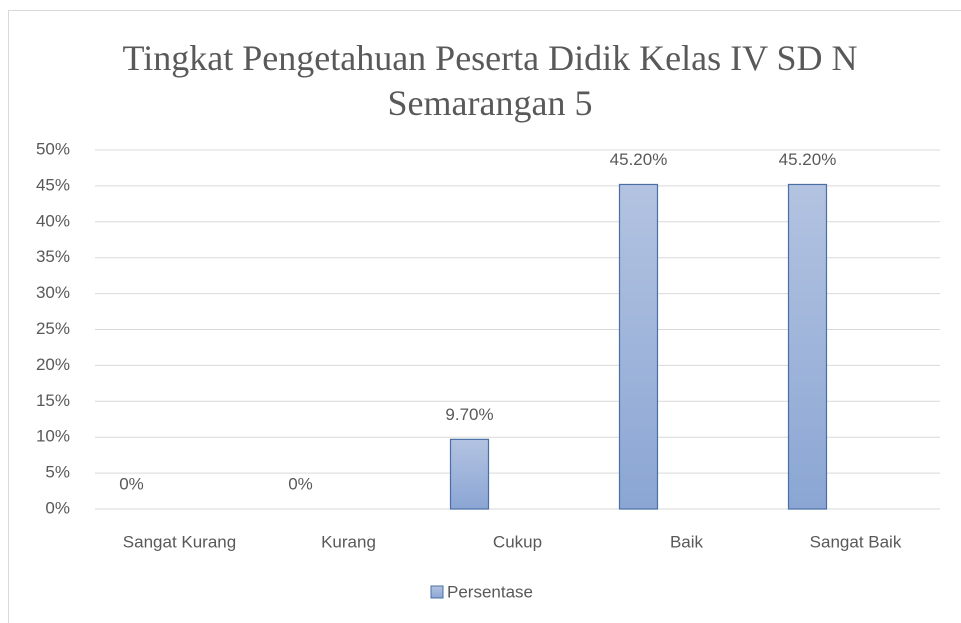  I want to click on x-tick-label: Kurang, so click(348, 541).